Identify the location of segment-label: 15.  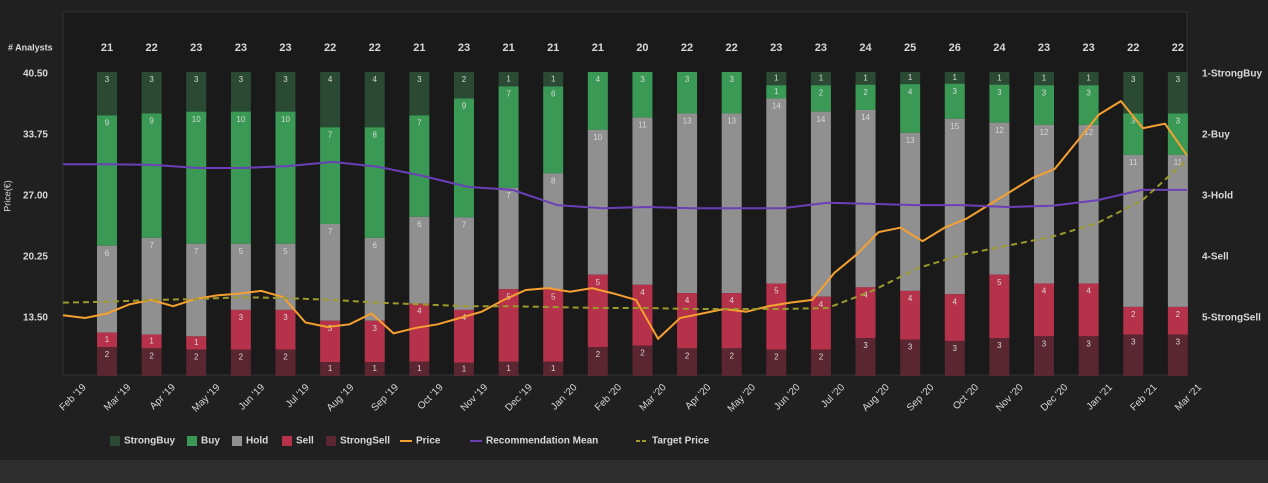
(954, 126).